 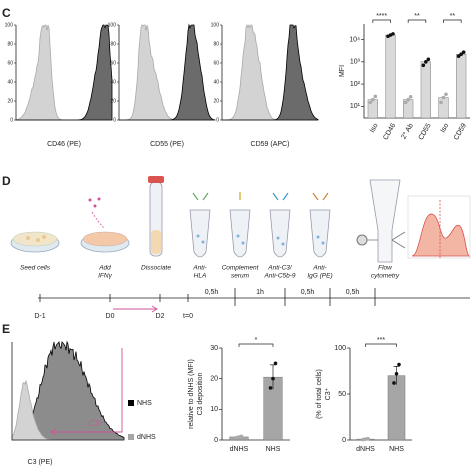 What do you see at coordinates (407, 131) in the screenshot?
I see `x-tick-label: 2° Ab` at bounding box center [407, 131].